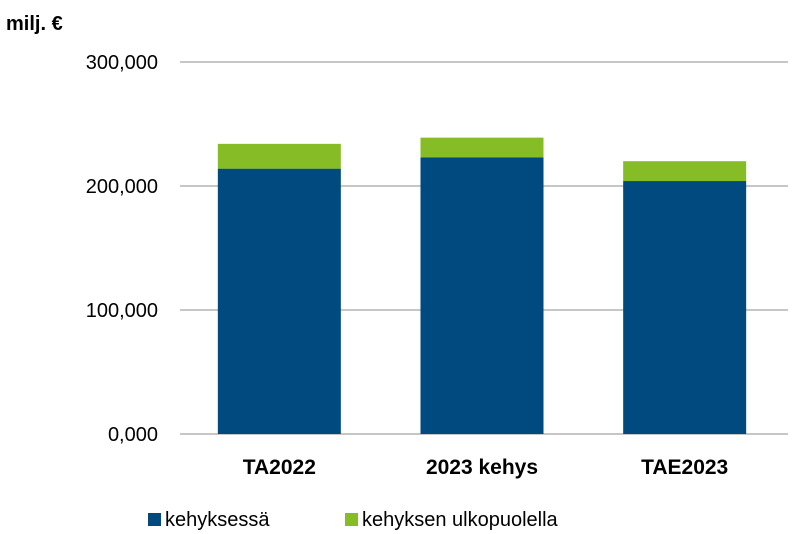 The height and width of the screenshot is (534, 795). What do you see at coordinates (133, 435) in the screenshot?
I see `y-tick-label: 0,000` at bounding box center [133, 435].